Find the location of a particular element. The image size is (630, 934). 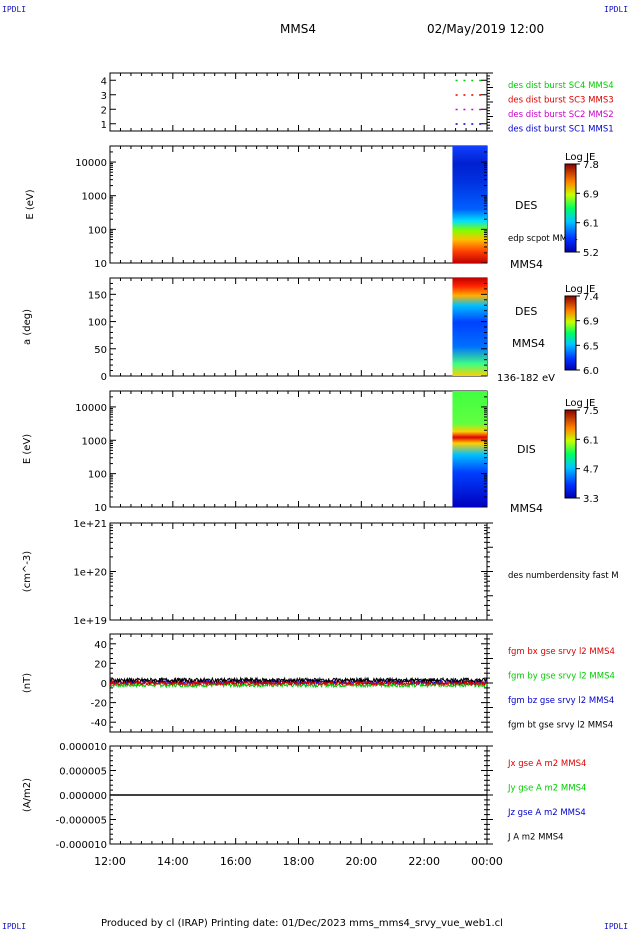

legend-label: Jy gse A m2 MMS4 is located at coordinates (546, 789).